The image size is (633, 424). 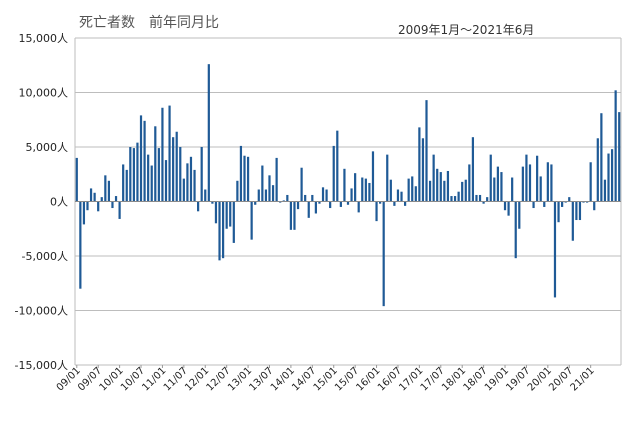 I want to click on y-tick-label: 0人, so click(x=59, y=202).